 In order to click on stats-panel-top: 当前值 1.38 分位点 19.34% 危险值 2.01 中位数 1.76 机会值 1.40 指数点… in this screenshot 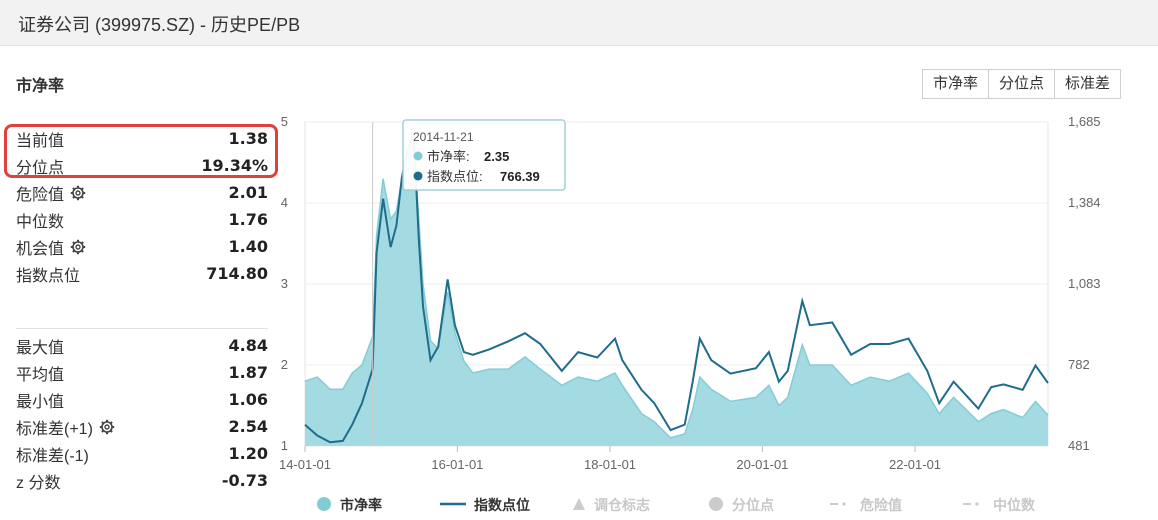, I will do `click(142, 206)`.